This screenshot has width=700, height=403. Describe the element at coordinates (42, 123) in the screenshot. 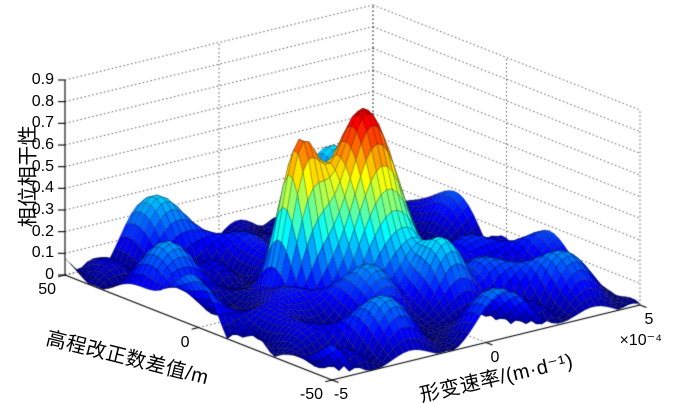

I see `z-tick-label: 0.7` at that location.